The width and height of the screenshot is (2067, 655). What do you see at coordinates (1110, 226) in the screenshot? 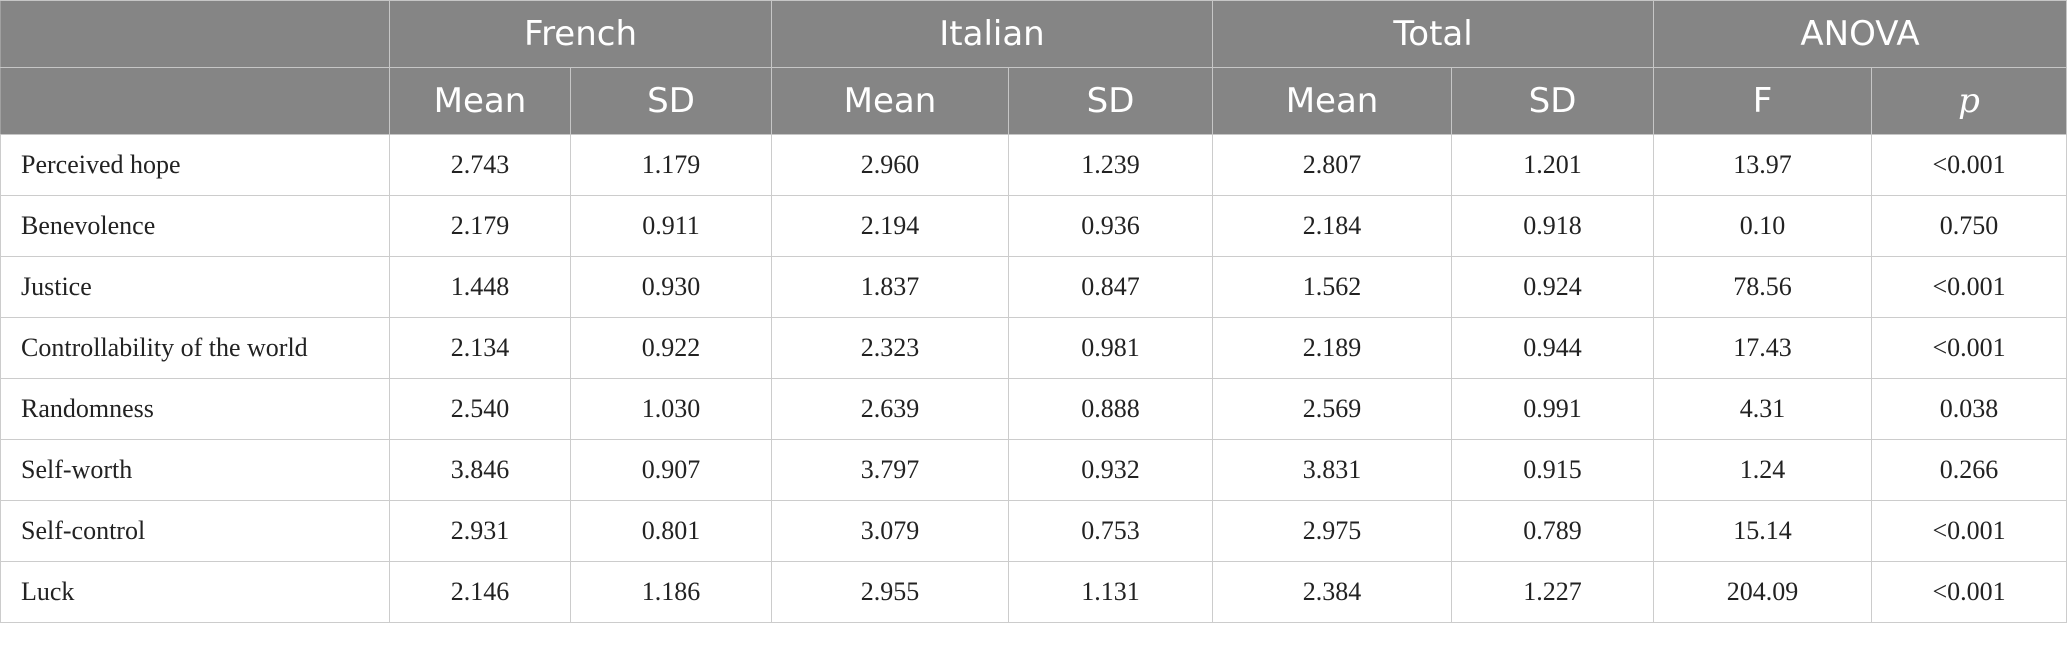
I see `table-cell: 0.936` at bounding box center [1110, 226].